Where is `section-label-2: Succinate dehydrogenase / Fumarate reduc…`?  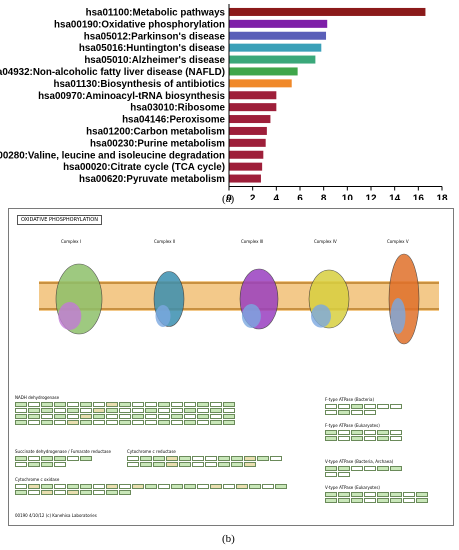 section-label-2: Succinate dehydrogenase / Fumarate reduc… is located at coordinates (63, 451).